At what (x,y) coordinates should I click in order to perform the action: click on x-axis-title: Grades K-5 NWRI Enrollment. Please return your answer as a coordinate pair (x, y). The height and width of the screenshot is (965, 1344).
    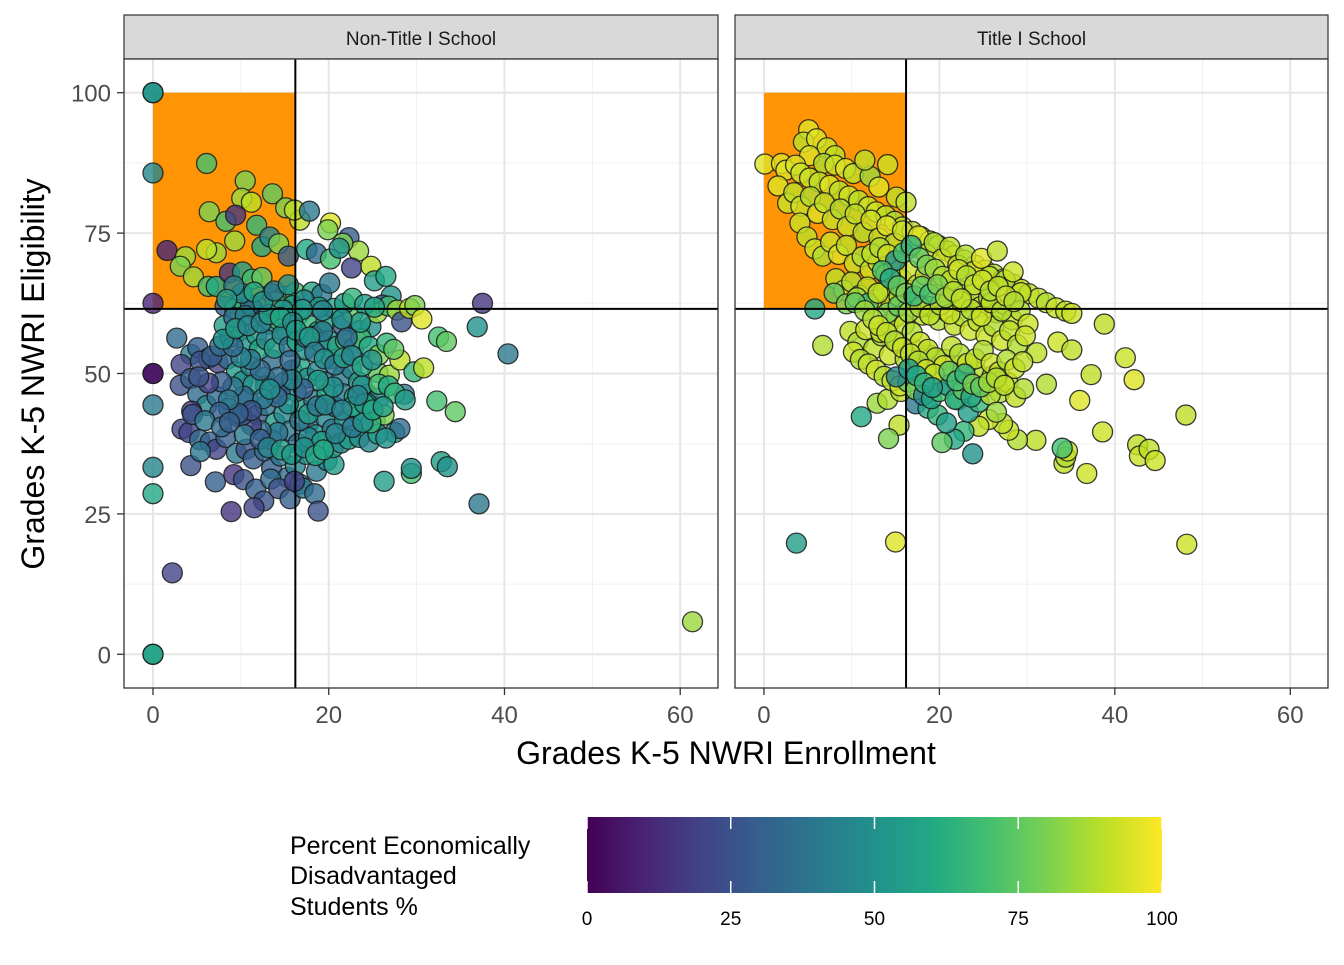
    Looking at the image, I should click on (726, 753).